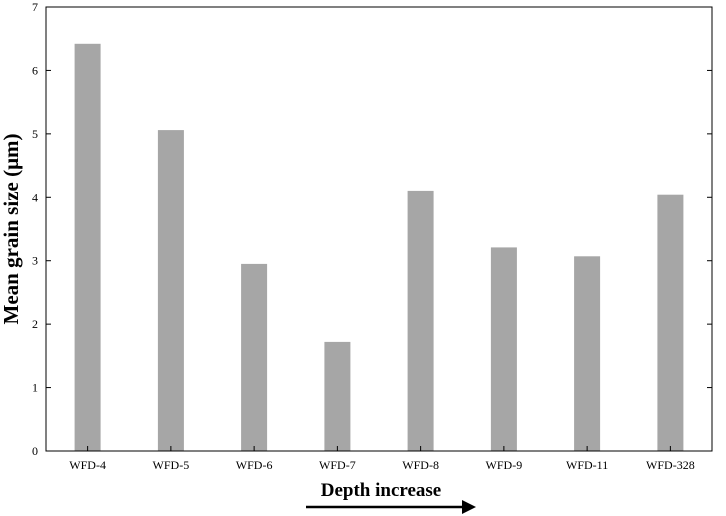 Image resolution: width=726 pixels, height=516 pixels. What do you see at coordinates (469, 507) in the screenshot?
I see `arrow-head-icon` at bounding box center [469, 507].